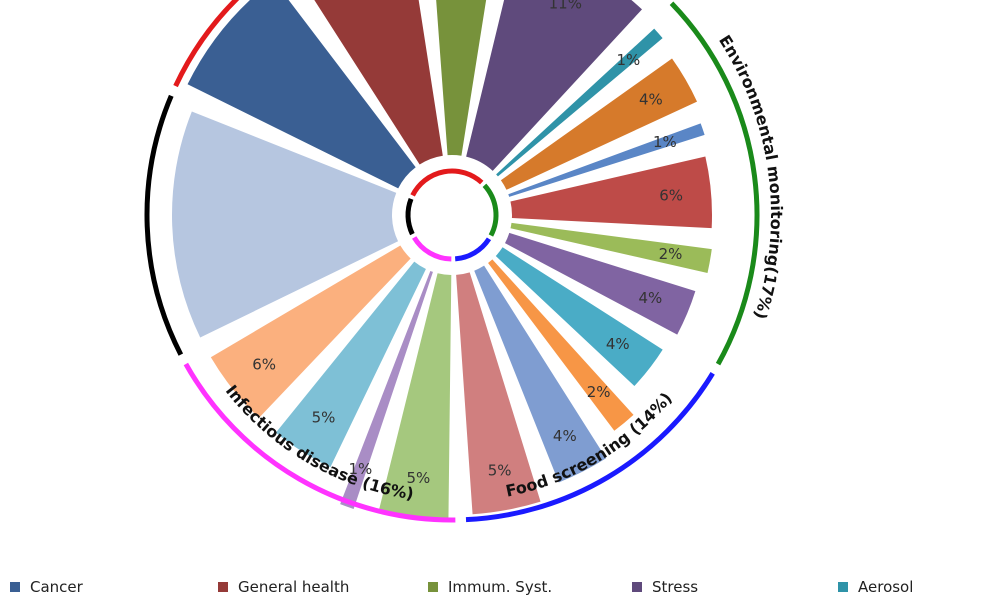 The height and width of the screenshot is (600, 1000). Describe the element at coordinates (56, 587) in the screenshot. I see `legend-label: Cancer` at that location.